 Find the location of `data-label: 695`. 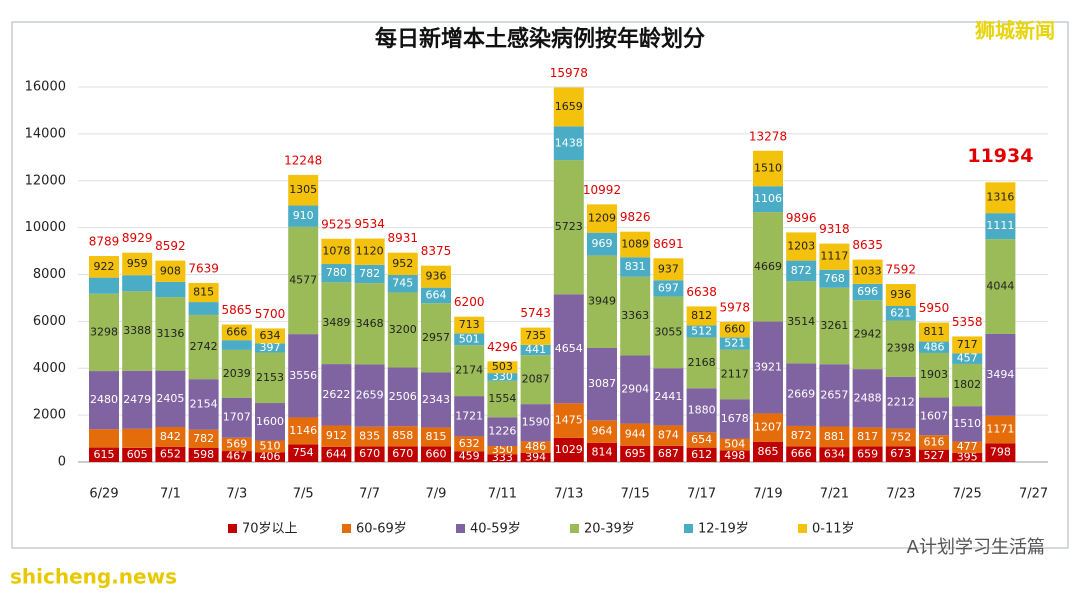

data-label: 695 is located at coordinates (635, 453).